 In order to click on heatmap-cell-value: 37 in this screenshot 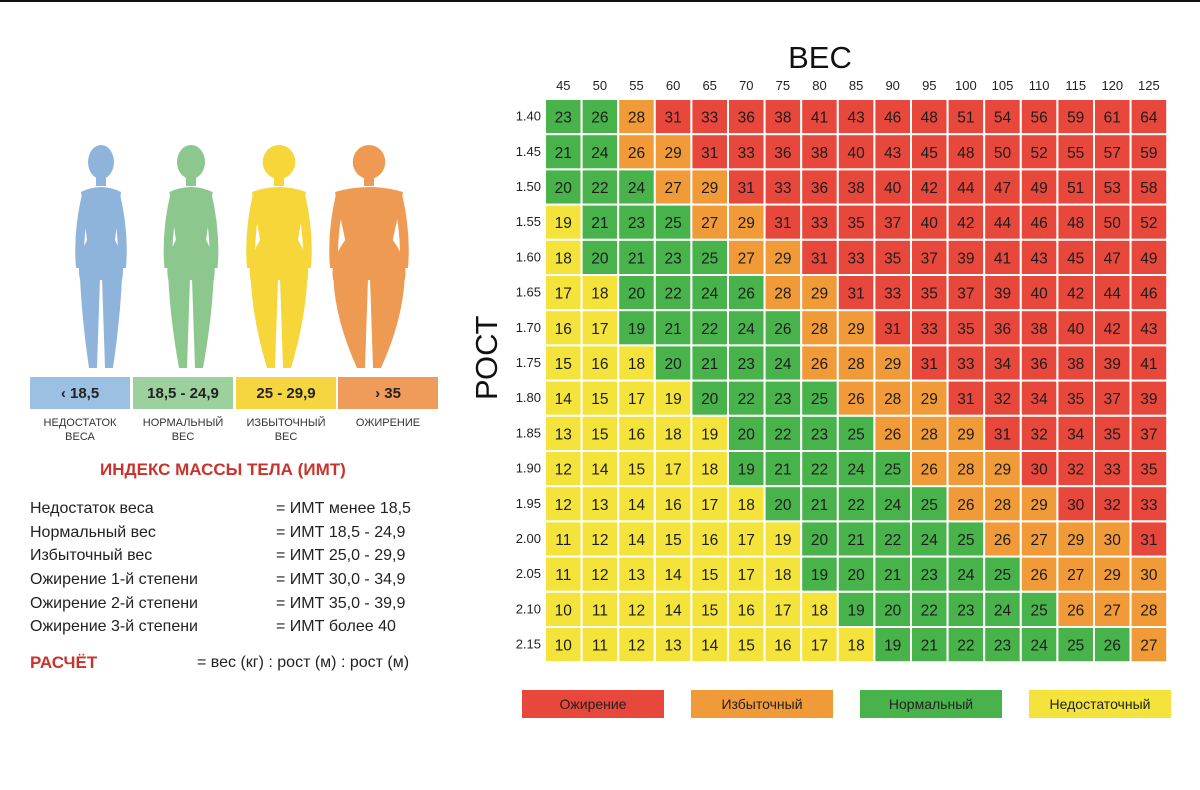, I will do `click(1148, 434)`.